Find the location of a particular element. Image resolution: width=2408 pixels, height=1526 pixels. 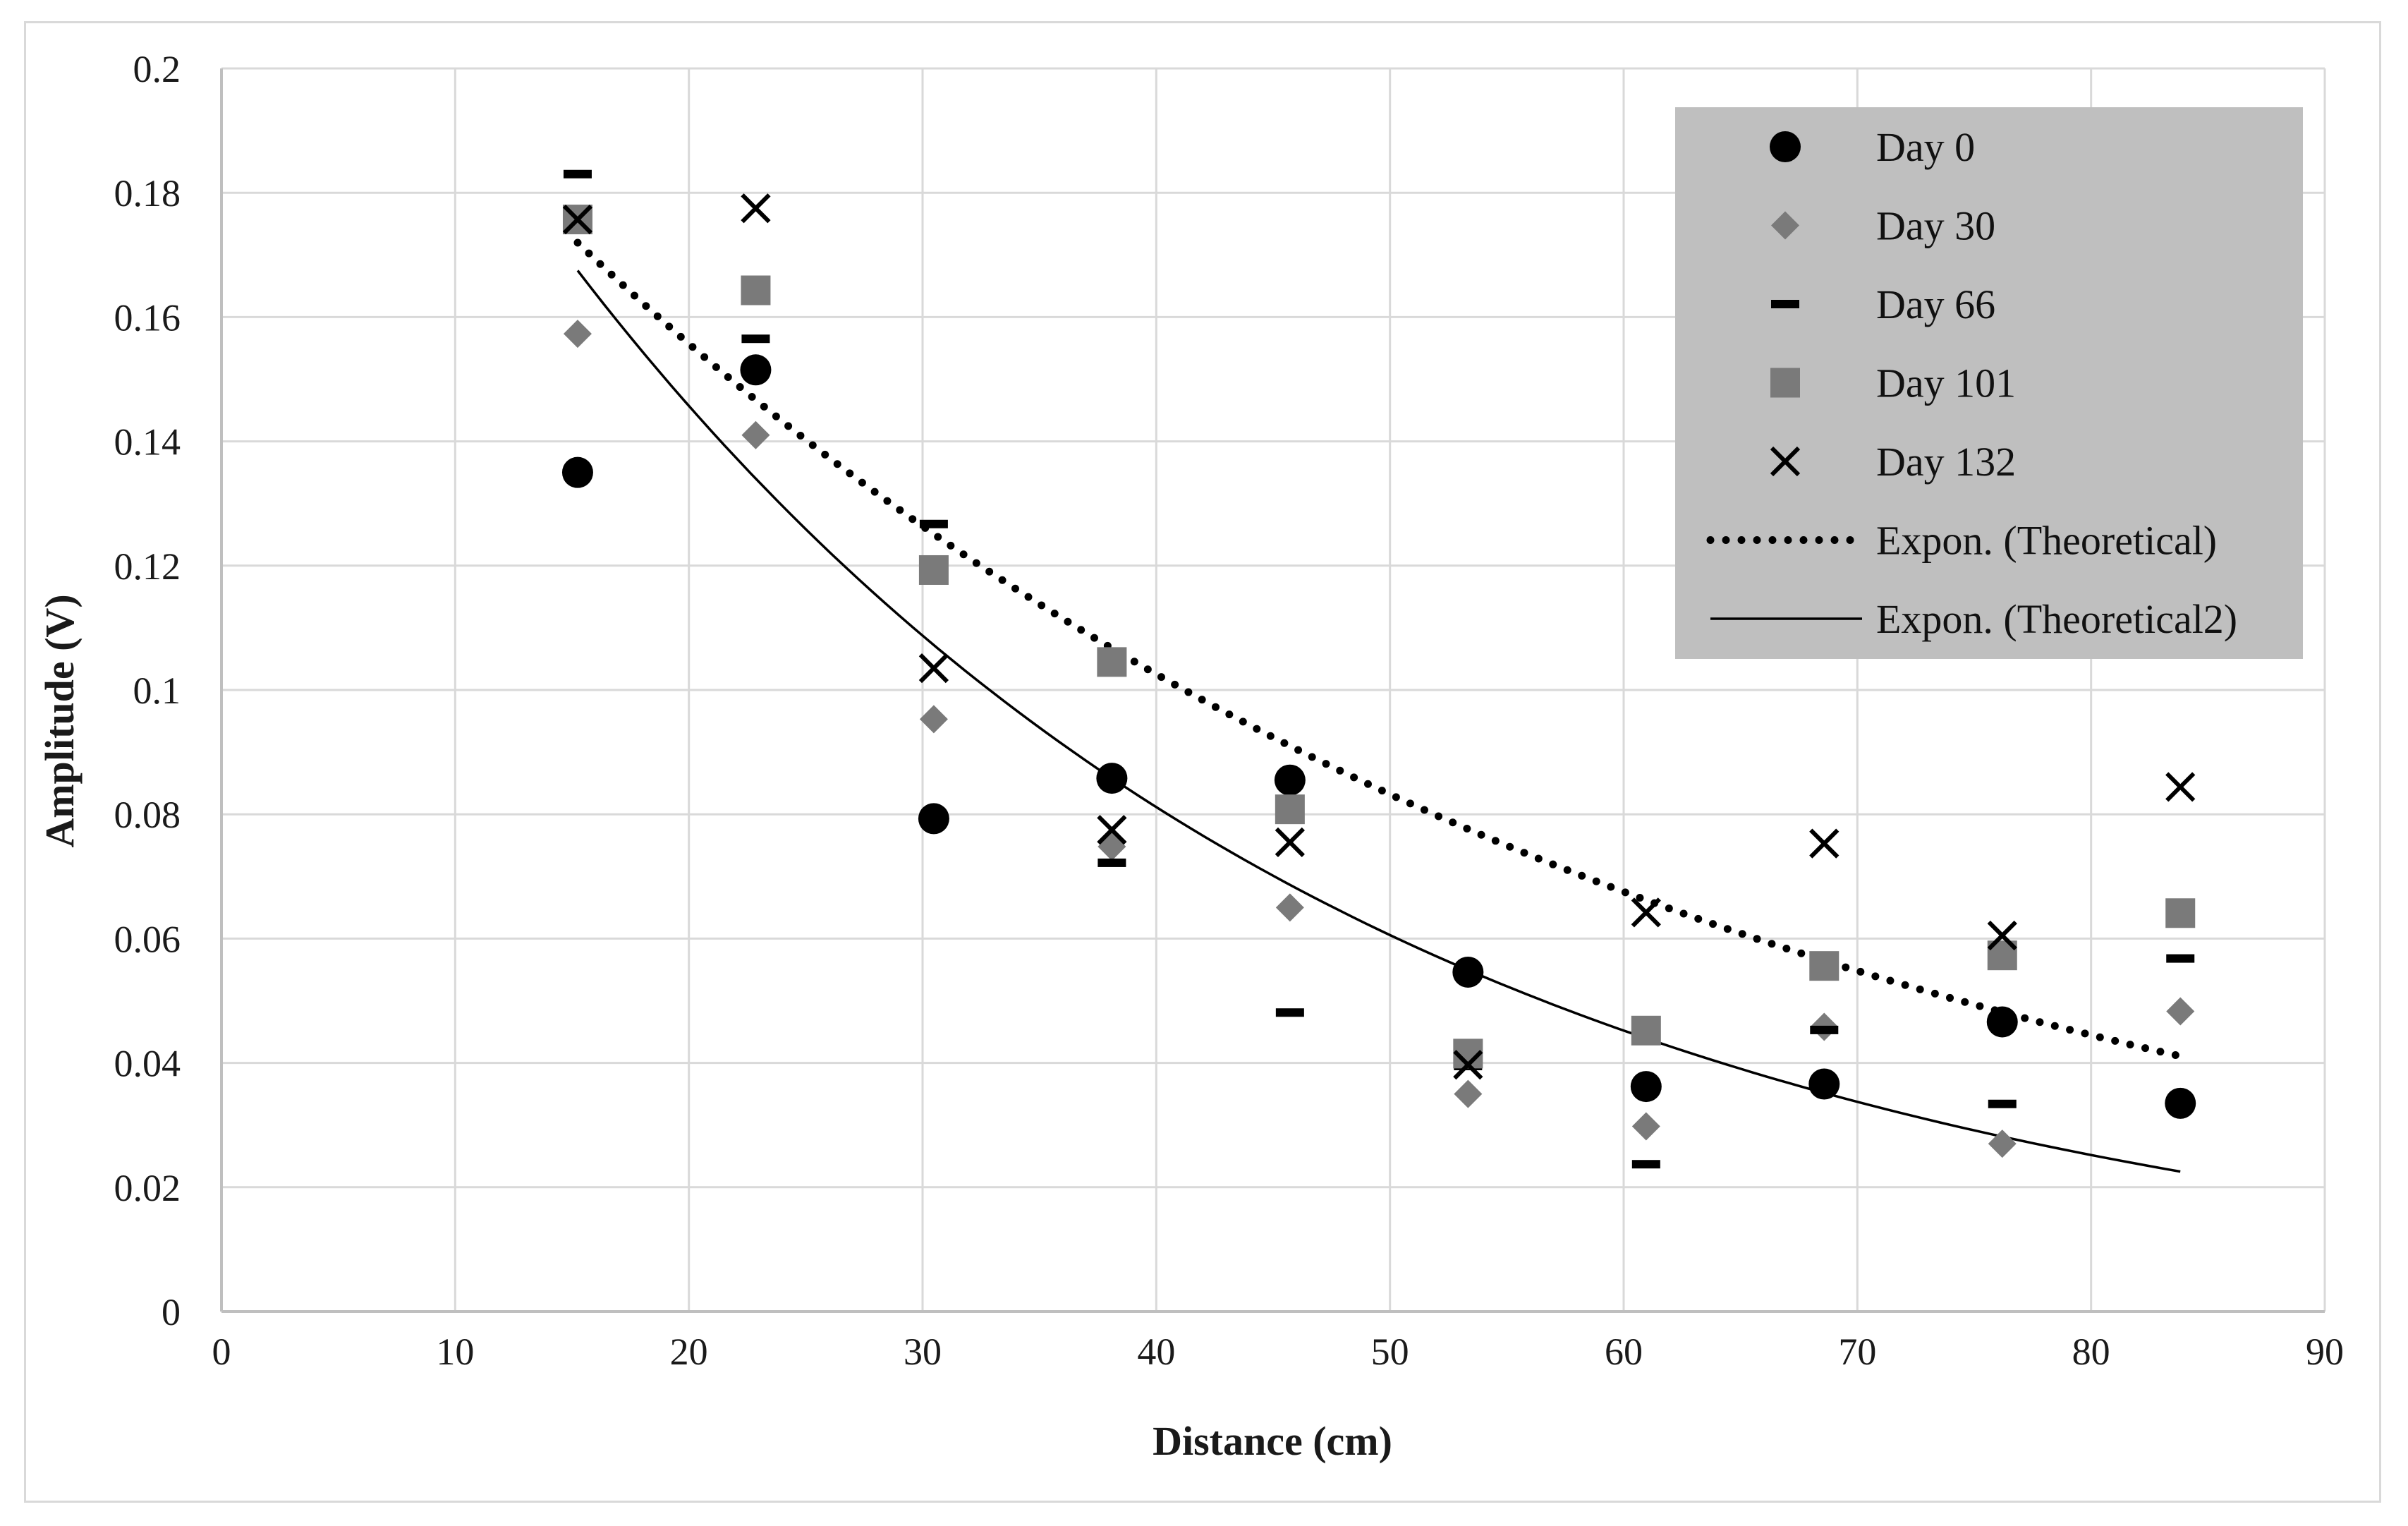

x-tick-label: 30 is located at coordinates (923, 1352).